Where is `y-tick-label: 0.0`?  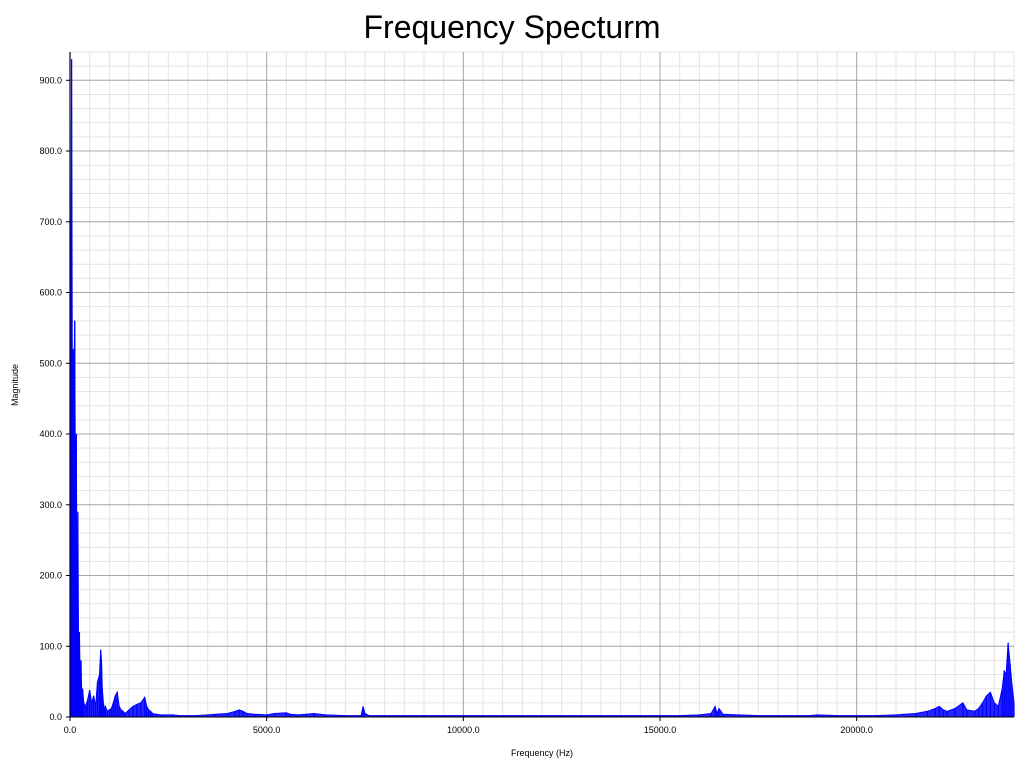
y-tick-label: 0.0 is located at coordinates (55, 717).